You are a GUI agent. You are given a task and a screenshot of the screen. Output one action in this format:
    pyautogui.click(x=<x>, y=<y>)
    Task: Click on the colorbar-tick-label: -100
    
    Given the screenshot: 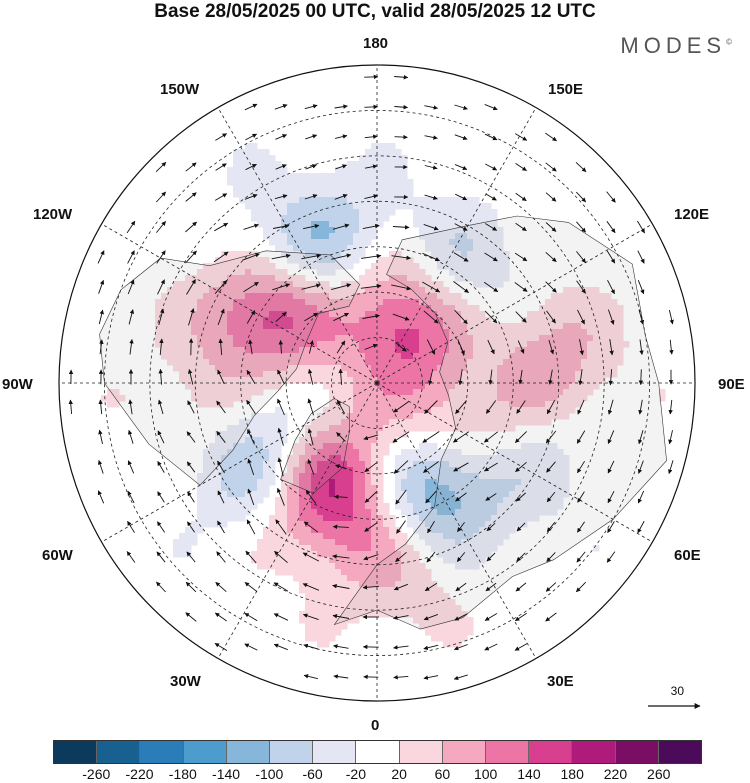 What is the action you would take?
    pyautogui.click(x=269, y=774)
    